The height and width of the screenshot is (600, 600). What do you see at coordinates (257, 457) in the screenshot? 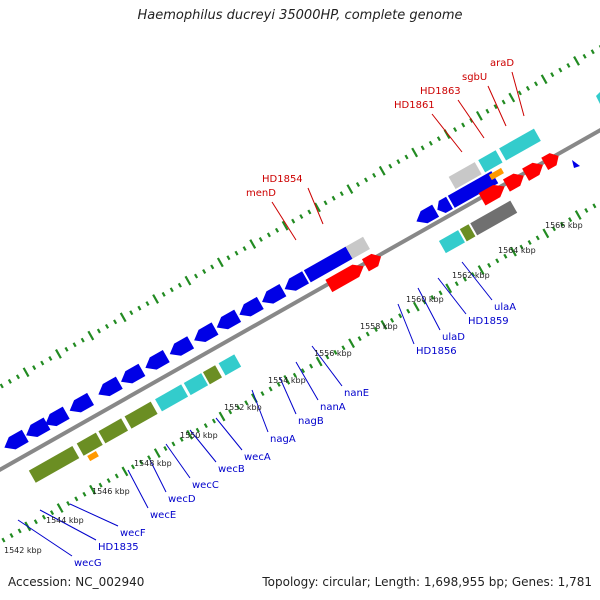
I see `gene-label: wecA` at bounding box center [257, 457].